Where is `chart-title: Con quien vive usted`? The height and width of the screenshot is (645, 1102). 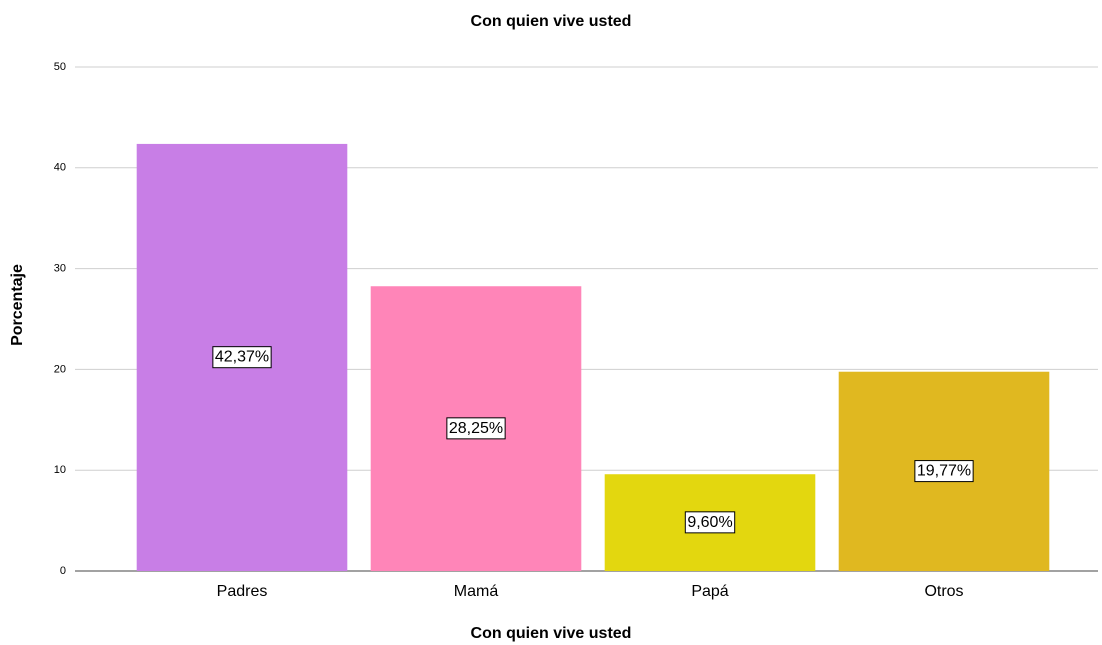 chart-title: Con quien vive usted is located at coordinates (551, 21).